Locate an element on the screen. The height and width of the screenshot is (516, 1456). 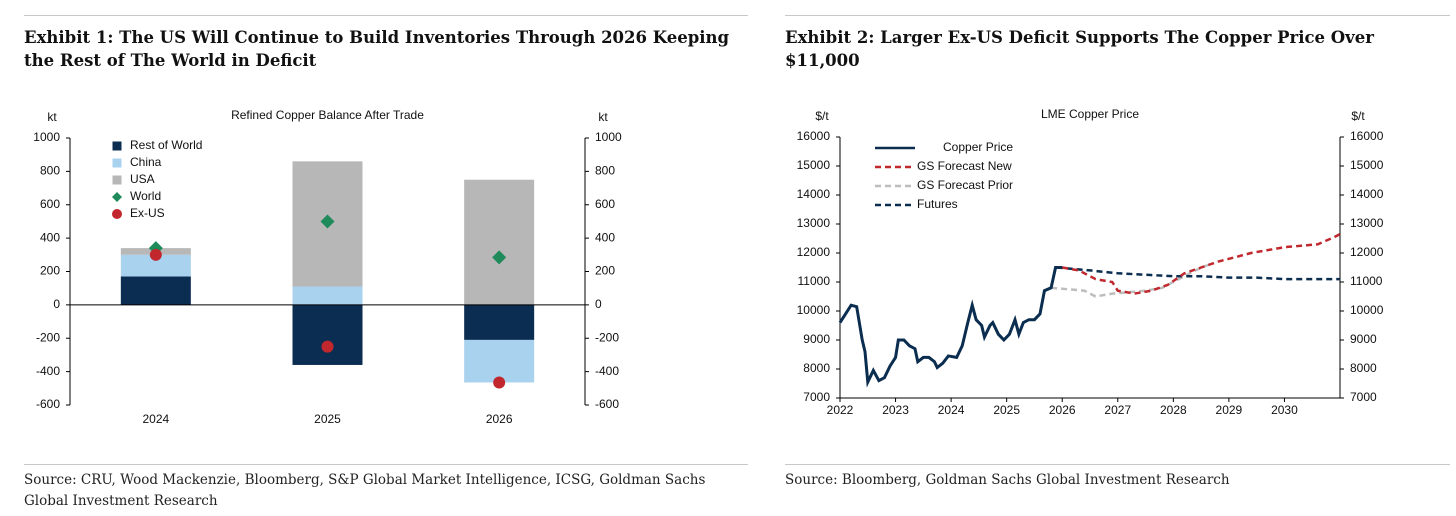
y-tick-label: -600 is located at coordinates (48, 404).